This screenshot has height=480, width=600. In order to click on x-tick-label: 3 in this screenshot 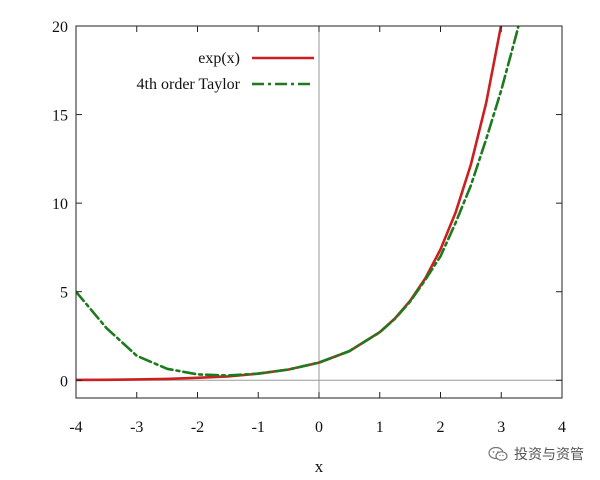, I will do `click(501, 427)`.